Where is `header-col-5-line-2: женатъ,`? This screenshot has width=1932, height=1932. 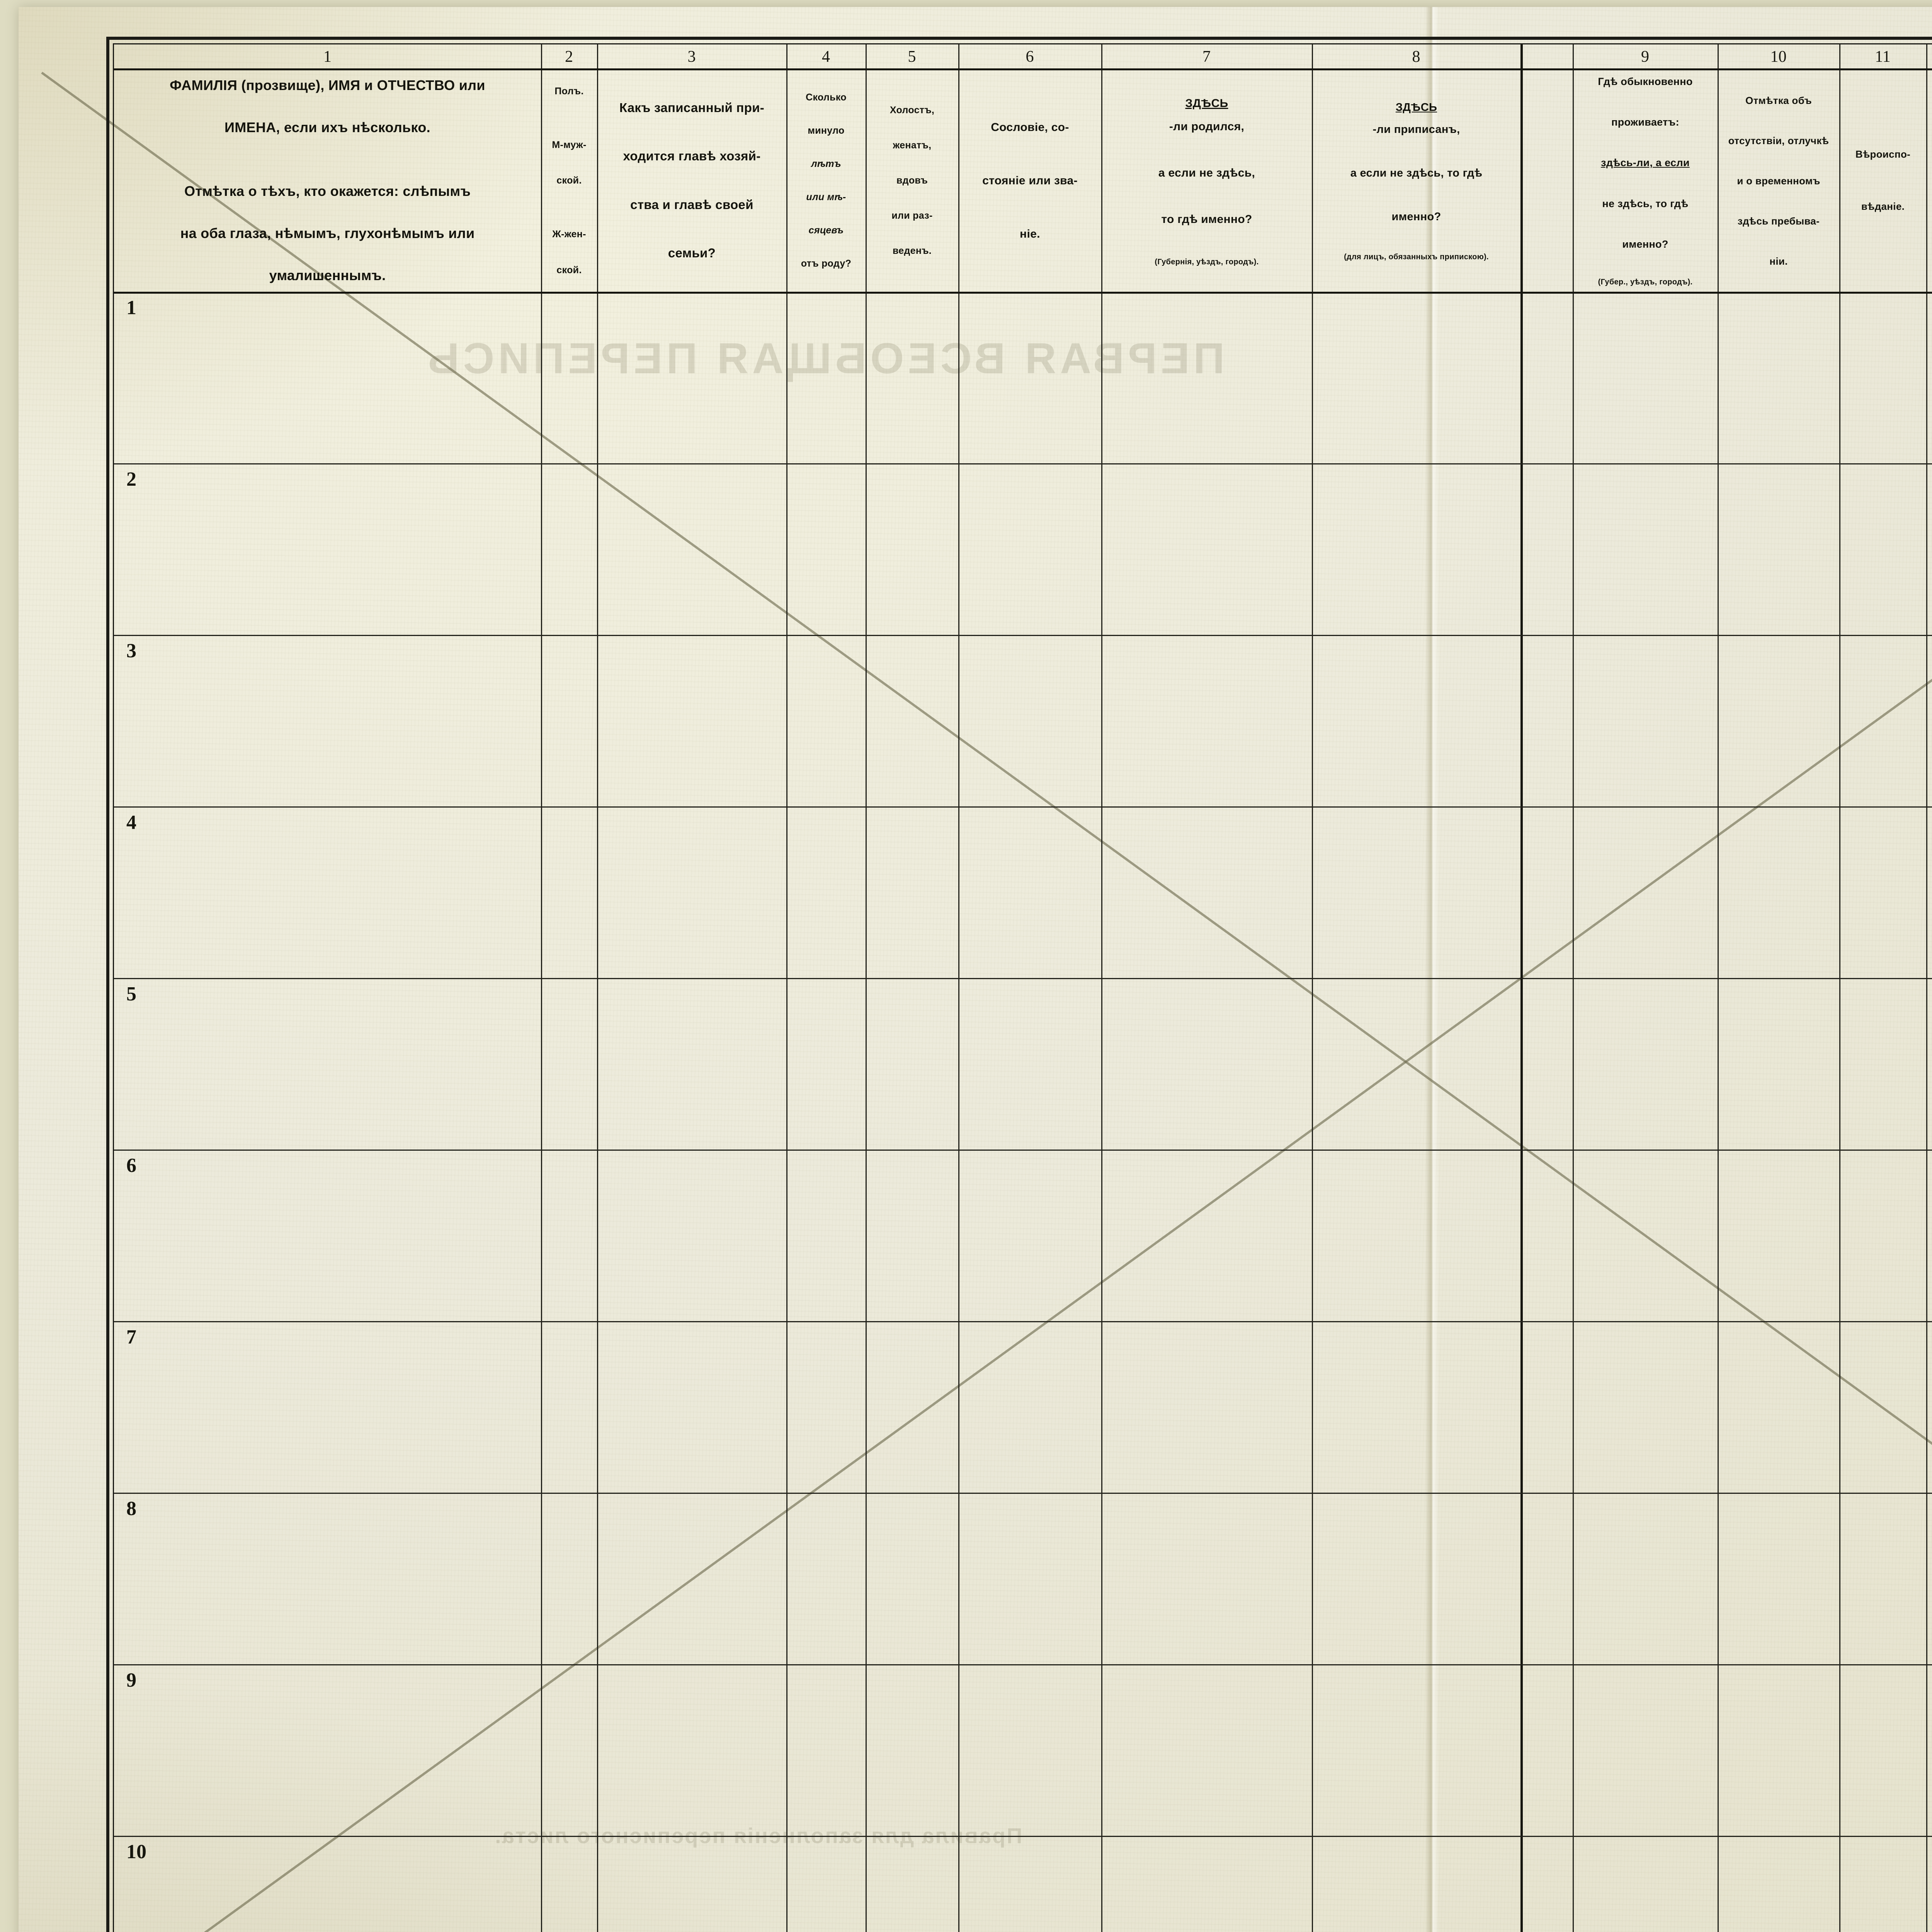 header-col-5-line-2: женатъ, is located at coordinates (913, 145).